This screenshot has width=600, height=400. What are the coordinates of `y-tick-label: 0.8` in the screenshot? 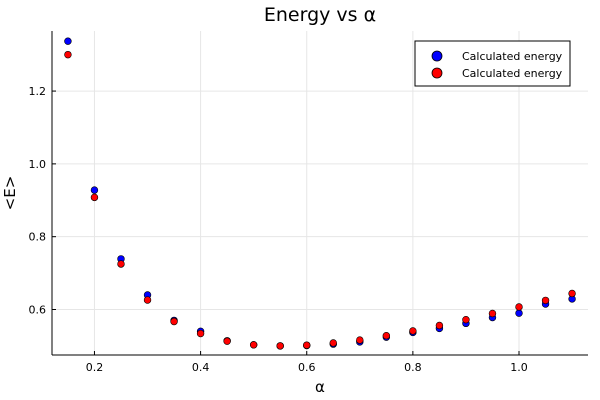 It's located at (38, 237).